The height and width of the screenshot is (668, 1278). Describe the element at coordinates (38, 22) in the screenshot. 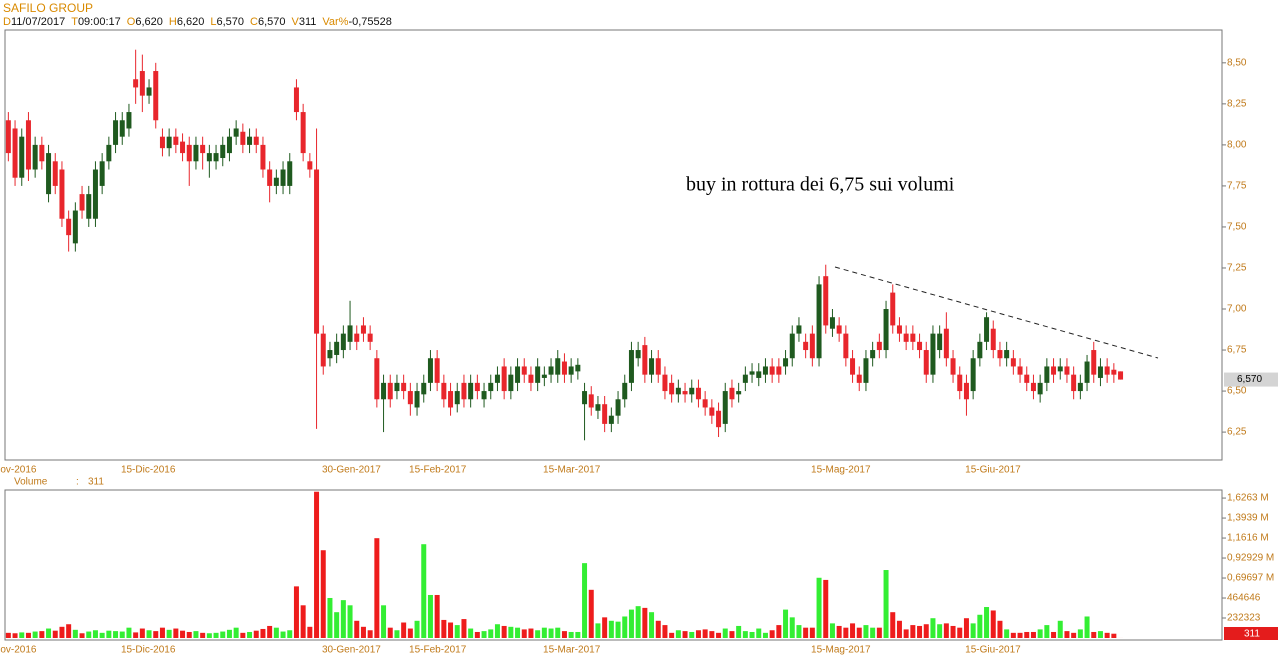

I see `header-value: 11/07/2017` at that location.